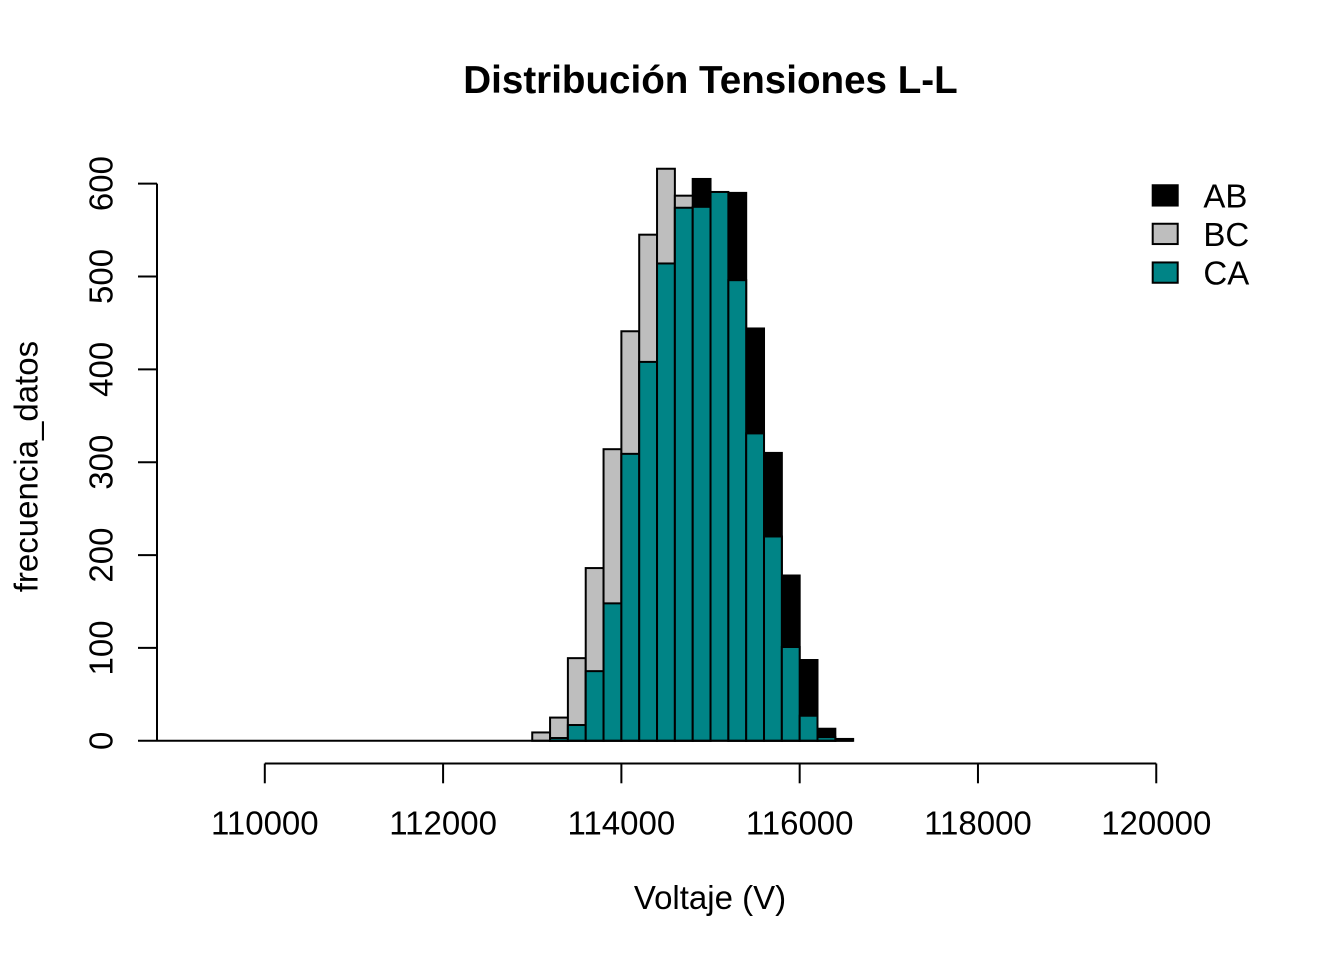 The width and height of the screenshot is (1344, 960). Describe the element at coordinates (101, 462) in the screenshot. I see `svg-text: 300` at that location.